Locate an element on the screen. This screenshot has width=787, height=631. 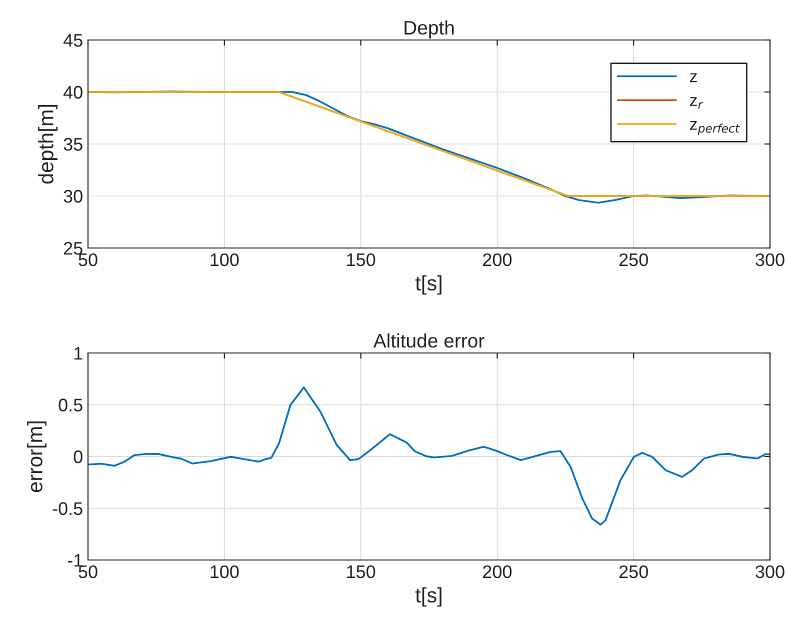
y-tick-label: -0.5 is located at coordinates (67, 508).